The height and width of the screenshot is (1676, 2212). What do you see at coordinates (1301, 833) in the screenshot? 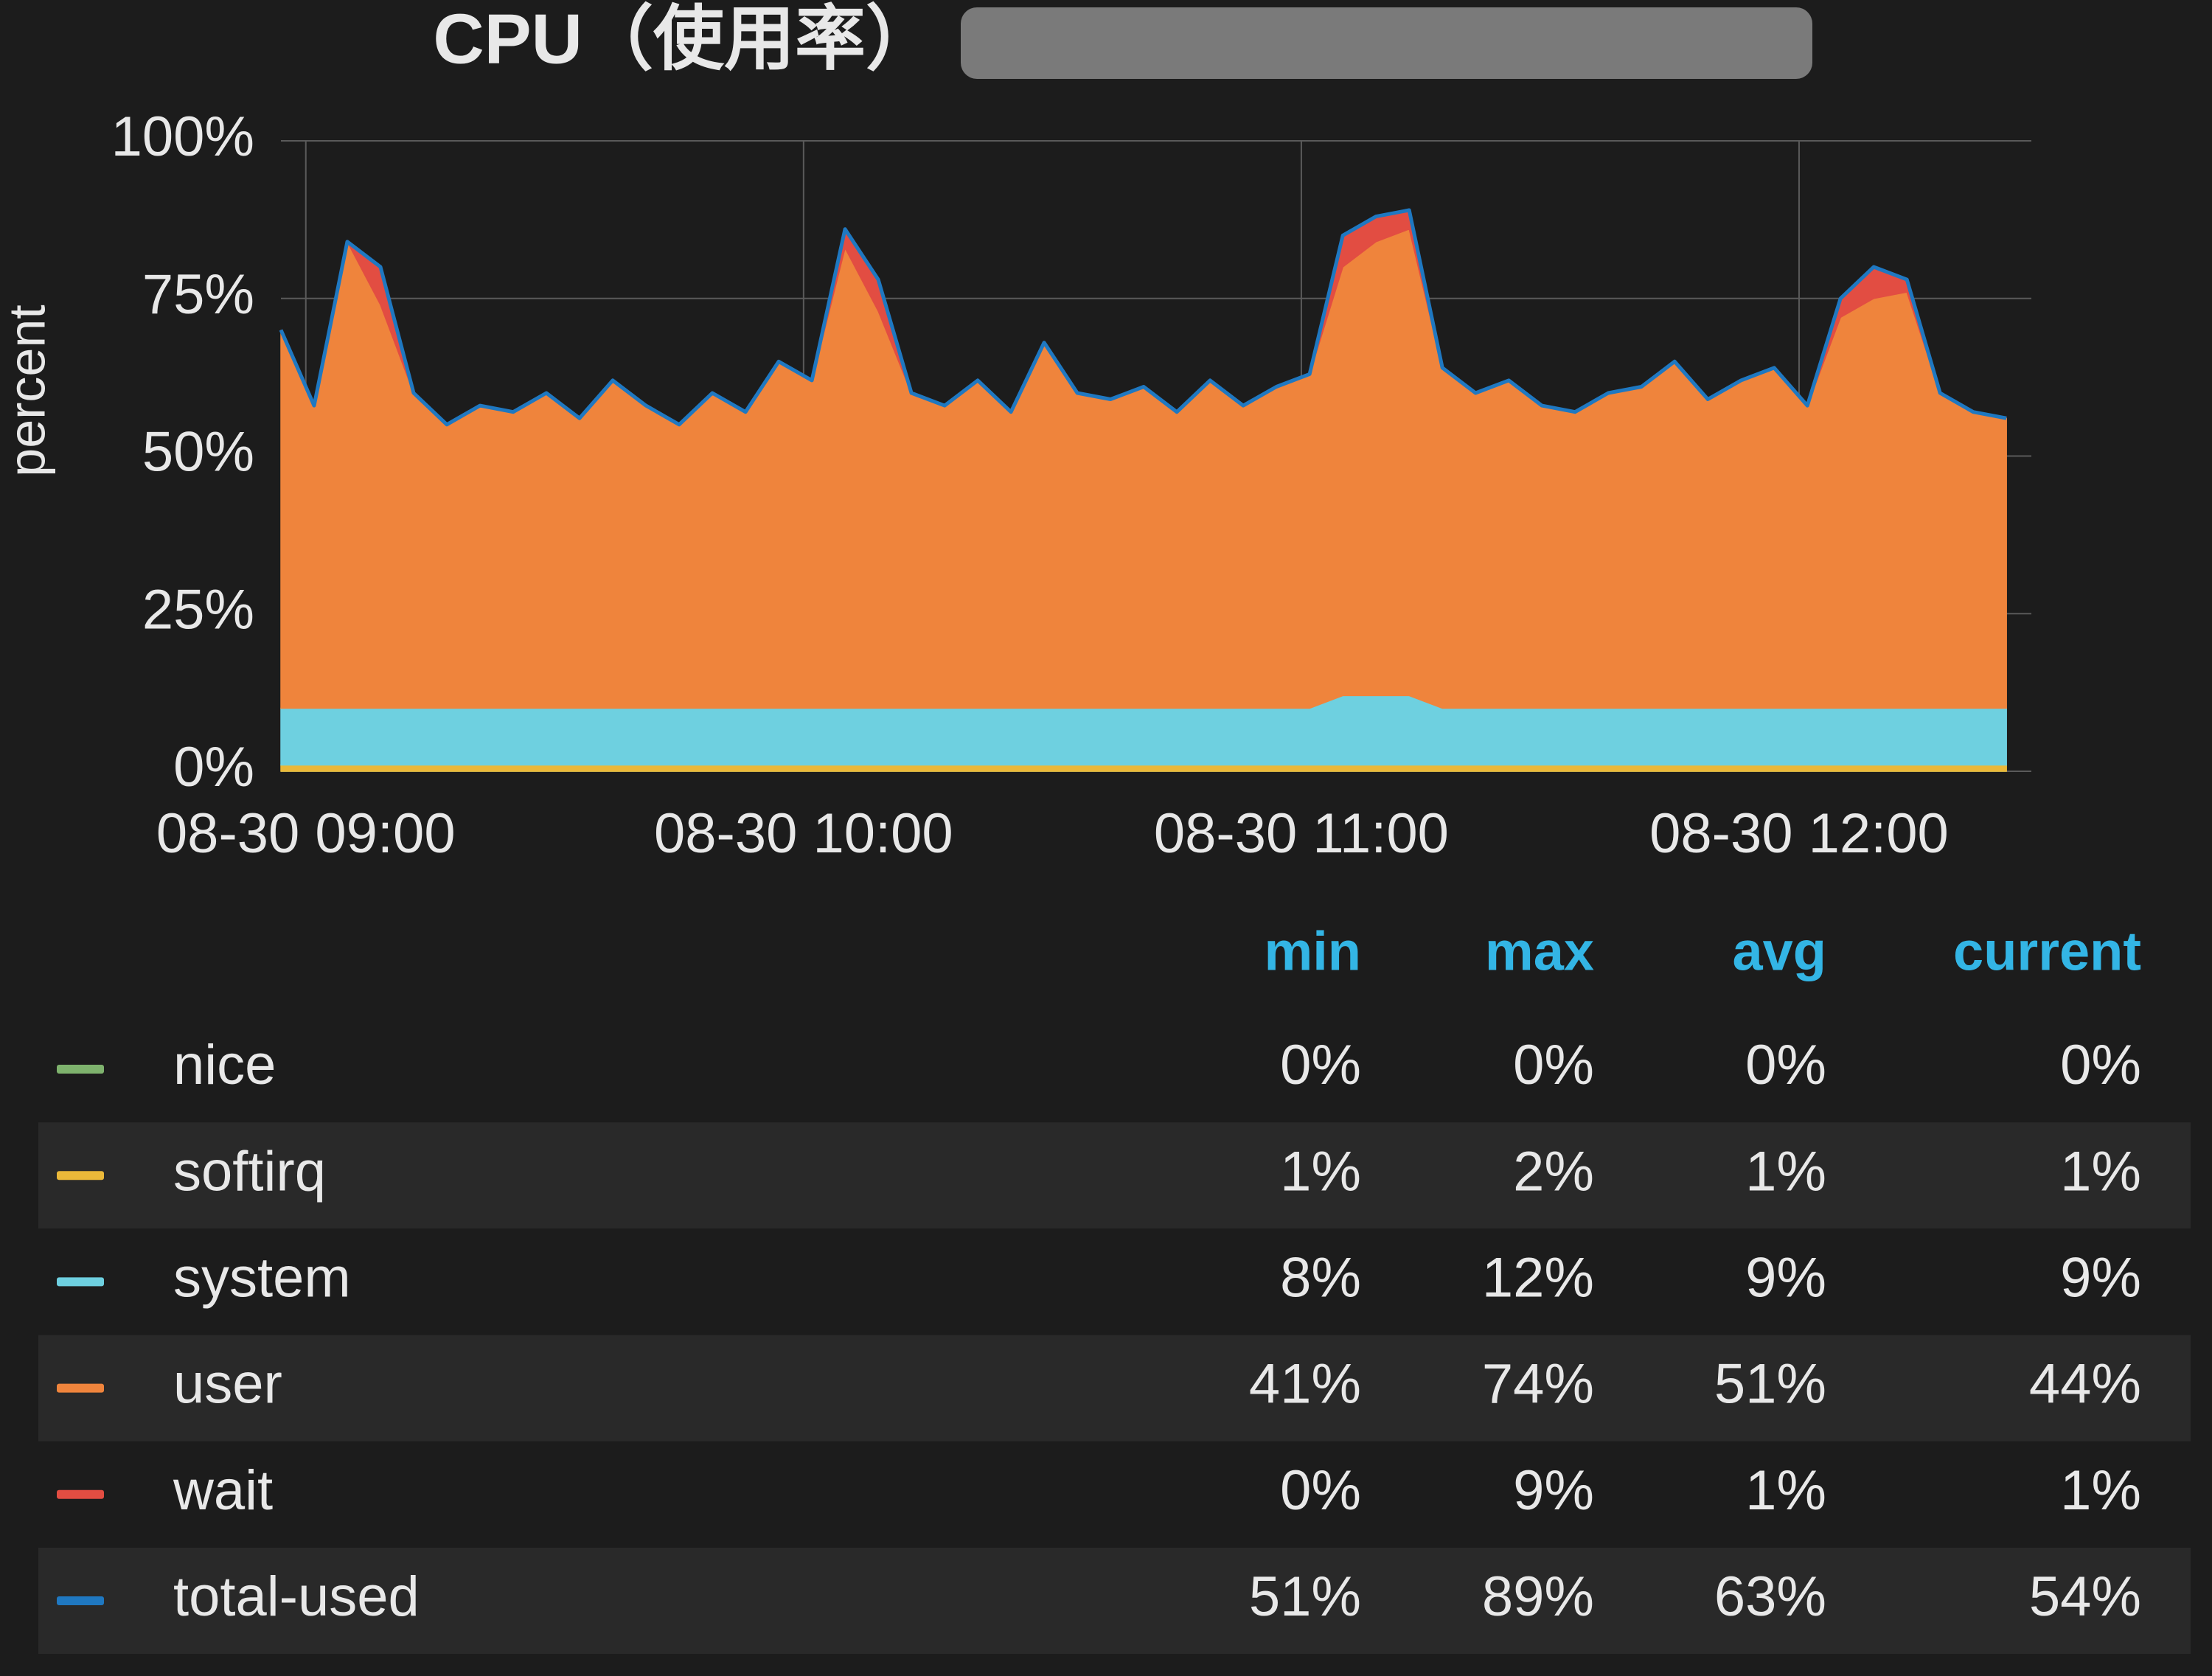
I see `x-tick-label: 08-30 11:00` at bounding box center [1301, 833].